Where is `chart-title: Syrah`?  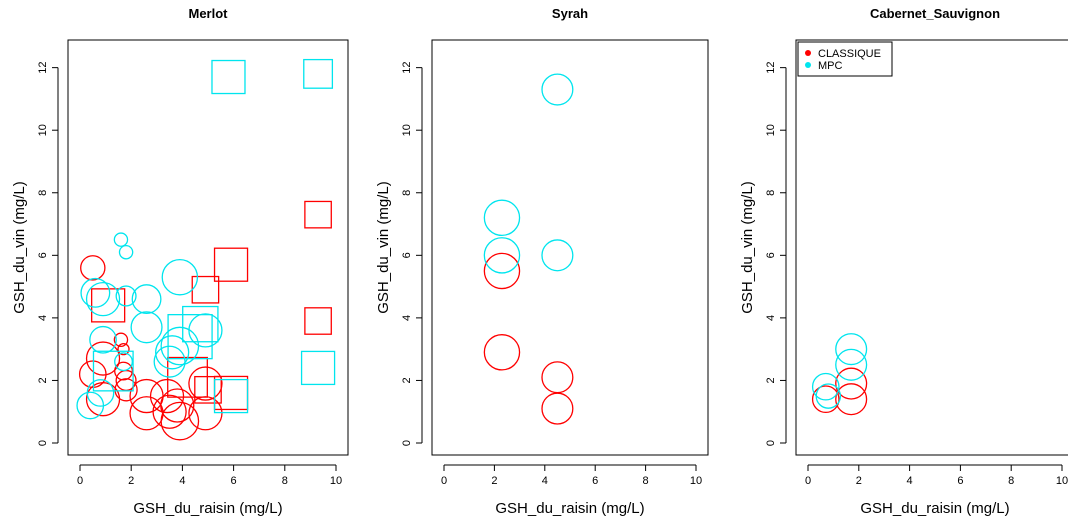
chart-title: Syrah is located at coordinates (570, 13).